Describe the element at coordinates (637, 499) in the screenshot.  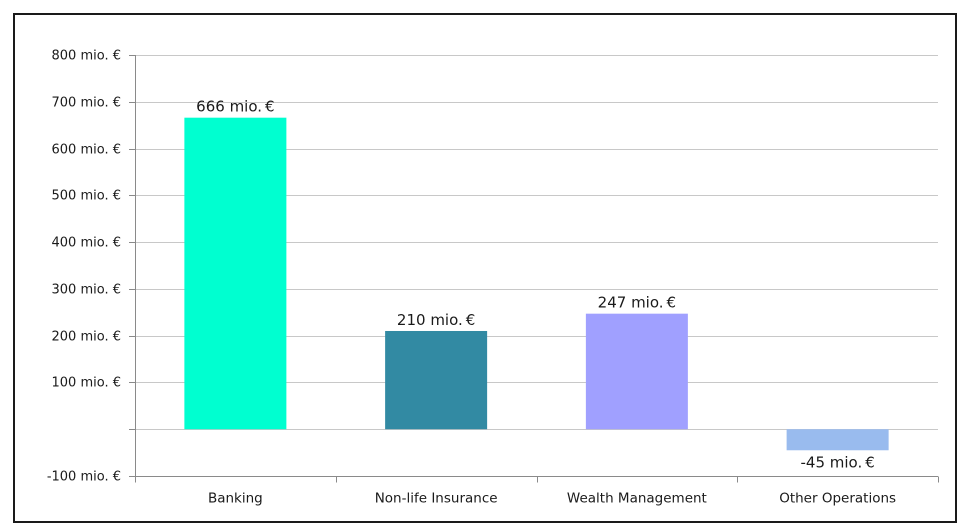
I see `category-label: Wealth Management` at that location.